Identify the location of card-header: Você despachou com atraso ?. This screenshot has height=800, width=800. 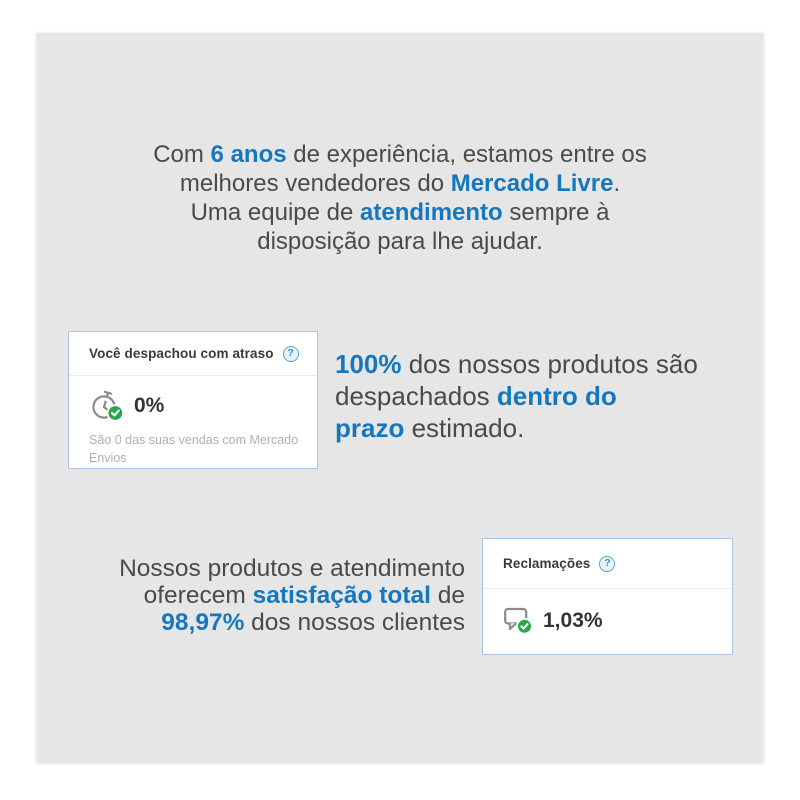
(193, 354).